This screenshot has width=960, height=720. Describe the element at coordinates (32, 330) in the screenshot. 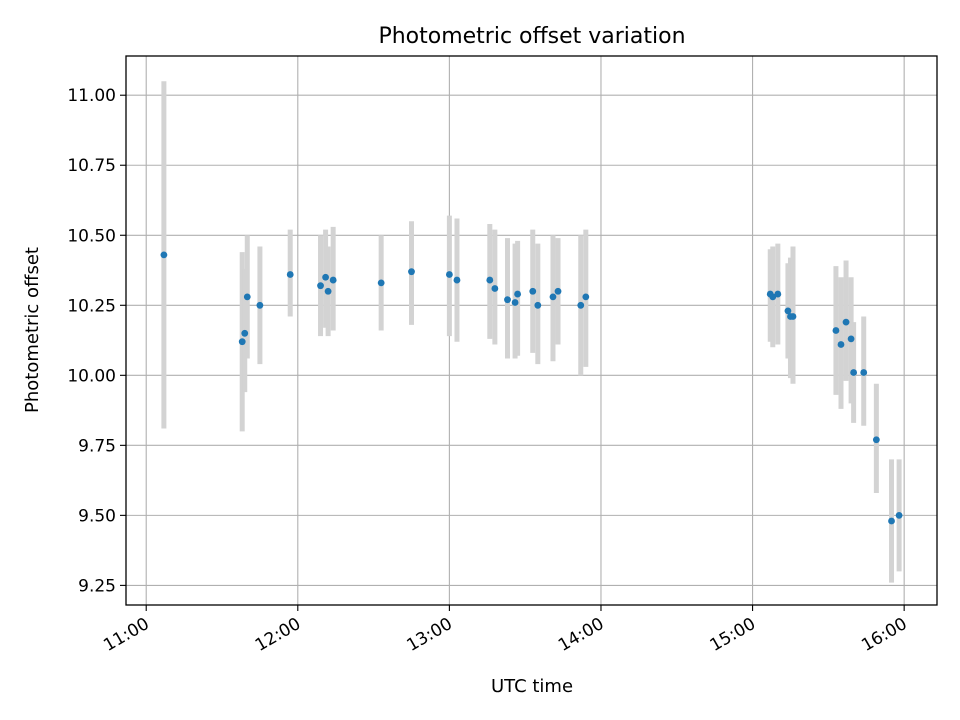

I see `y-axis-label: Photometric offset` at that location.